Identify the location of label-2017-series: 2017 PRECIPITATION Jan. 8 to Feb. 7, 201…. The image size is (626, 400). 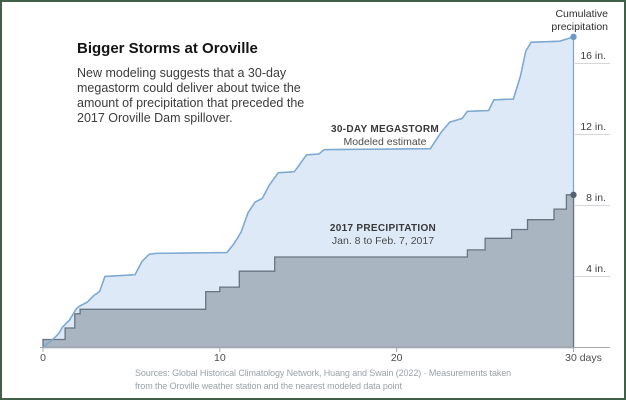
(383, 235).